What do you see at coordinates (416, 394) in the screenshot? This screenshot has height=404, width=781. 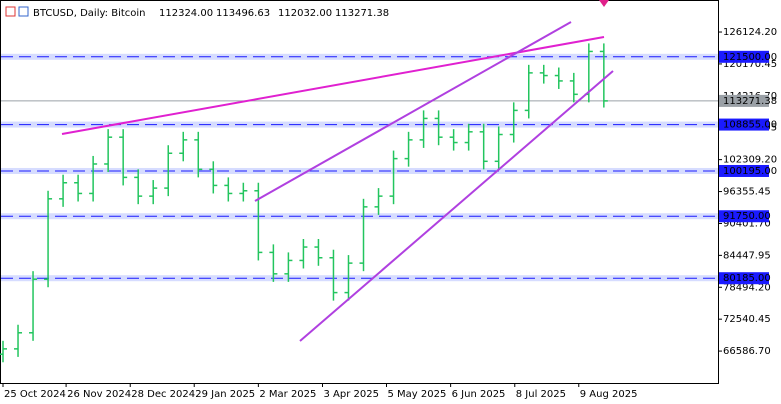 I see `x-tick-label: 5 May 2025` at bounding box center [416, 394].